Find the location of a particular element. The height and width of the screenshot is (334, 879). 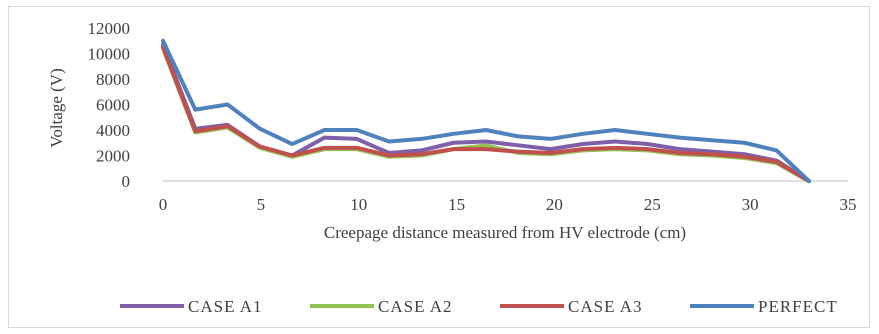

legend-label: CASE A2 is located at coordinates (415, 306).